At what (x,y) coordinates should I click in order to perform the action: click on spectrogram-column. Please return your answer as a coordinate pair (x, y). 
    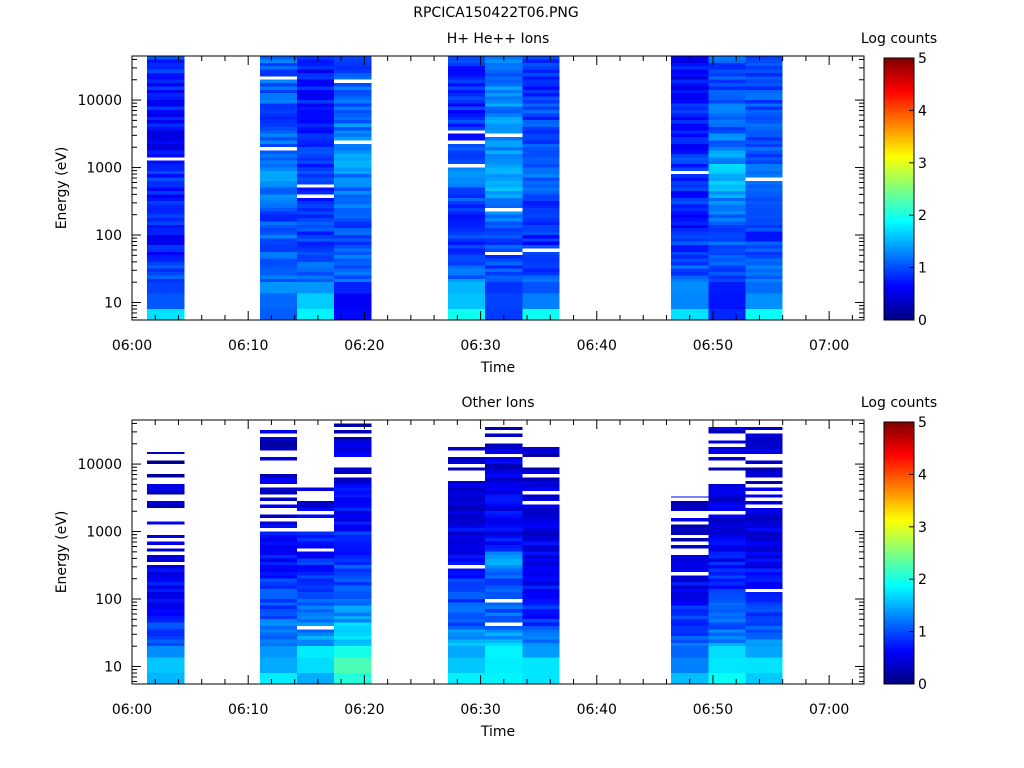
    Looking at the image, I should click on (504, 555).